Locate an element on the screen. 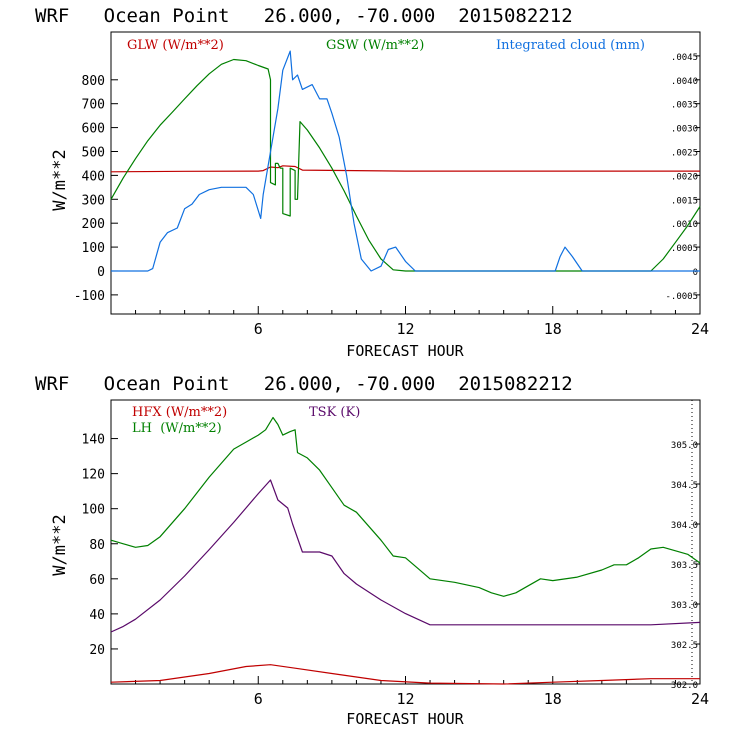  bottom-y-axis-label: W/m**2 is located at coordinates (60, 544).